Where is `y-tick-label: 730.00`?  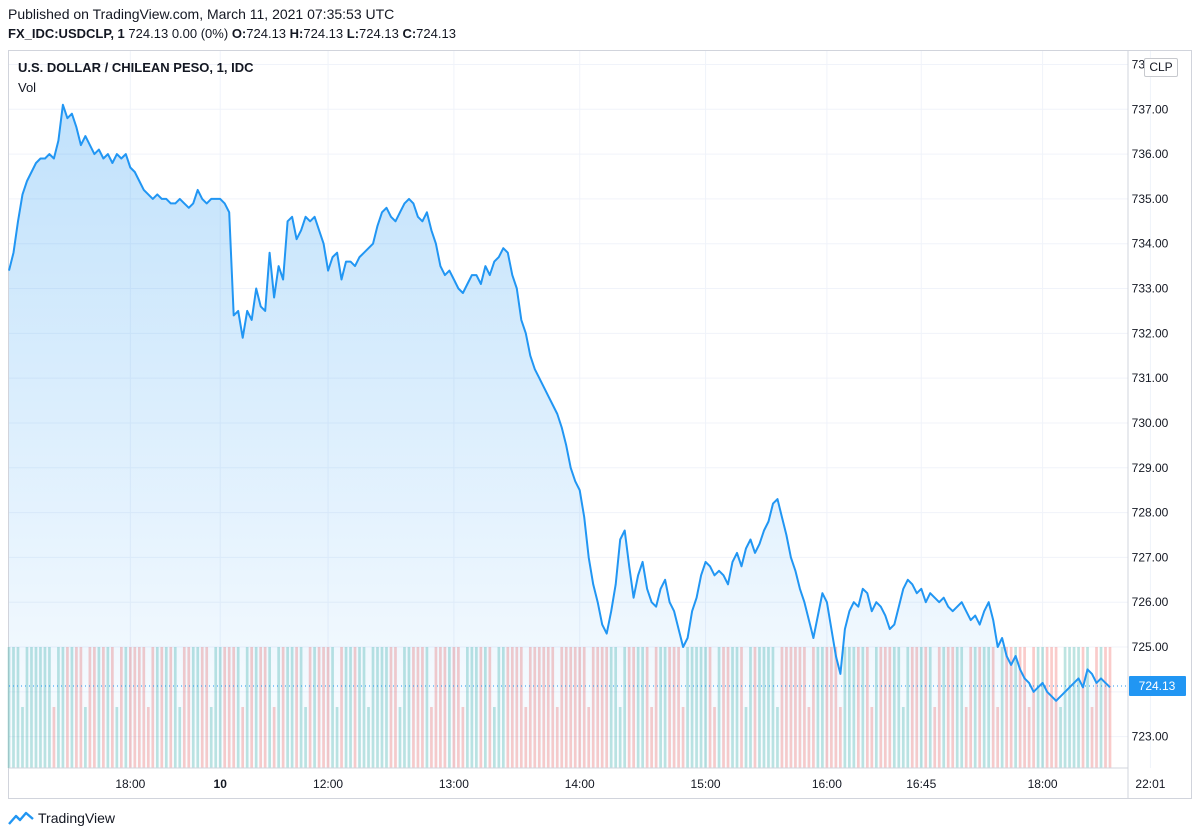
y-tick-label: 730.00 is located at coordinates (1150, 423).